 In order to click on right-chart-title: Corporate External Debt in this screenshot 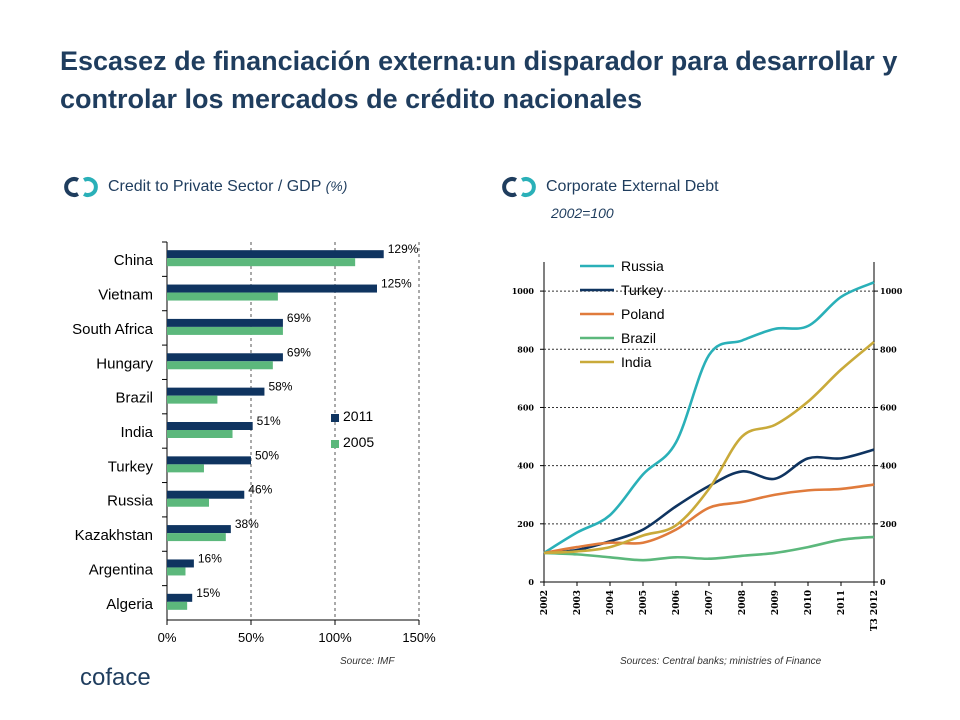, I will do `click(632, 186)`.